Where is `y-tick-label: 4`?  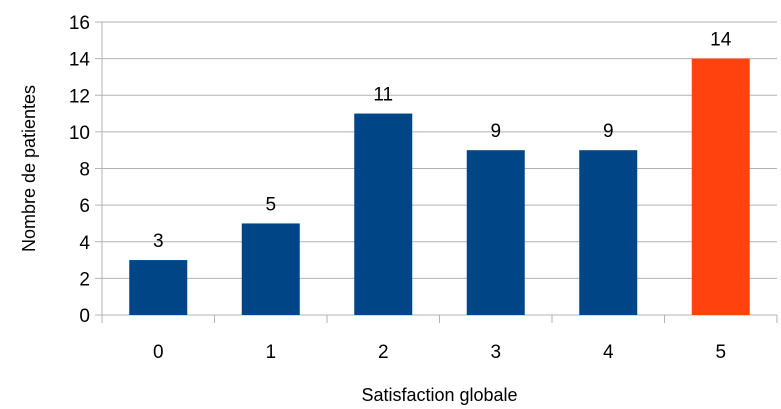
y-tick-label: 4 is located at coordinates (84, 243).